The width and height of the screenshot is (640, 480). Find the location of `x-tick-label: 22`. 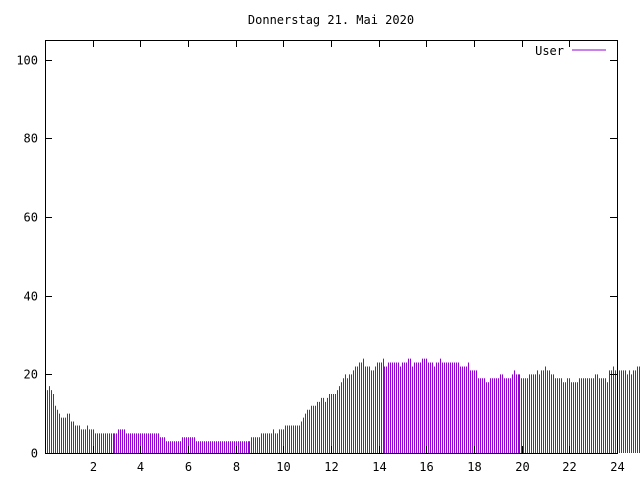

x-tick-label: 22 is located at coordinates (569, 467).